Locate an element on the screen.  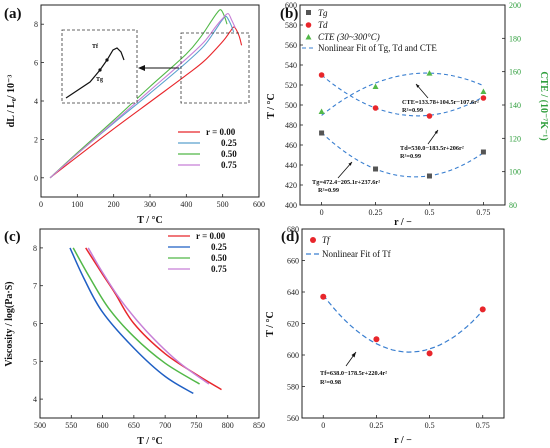
panel-d-fit-tf is located at coordinates (403, 323).